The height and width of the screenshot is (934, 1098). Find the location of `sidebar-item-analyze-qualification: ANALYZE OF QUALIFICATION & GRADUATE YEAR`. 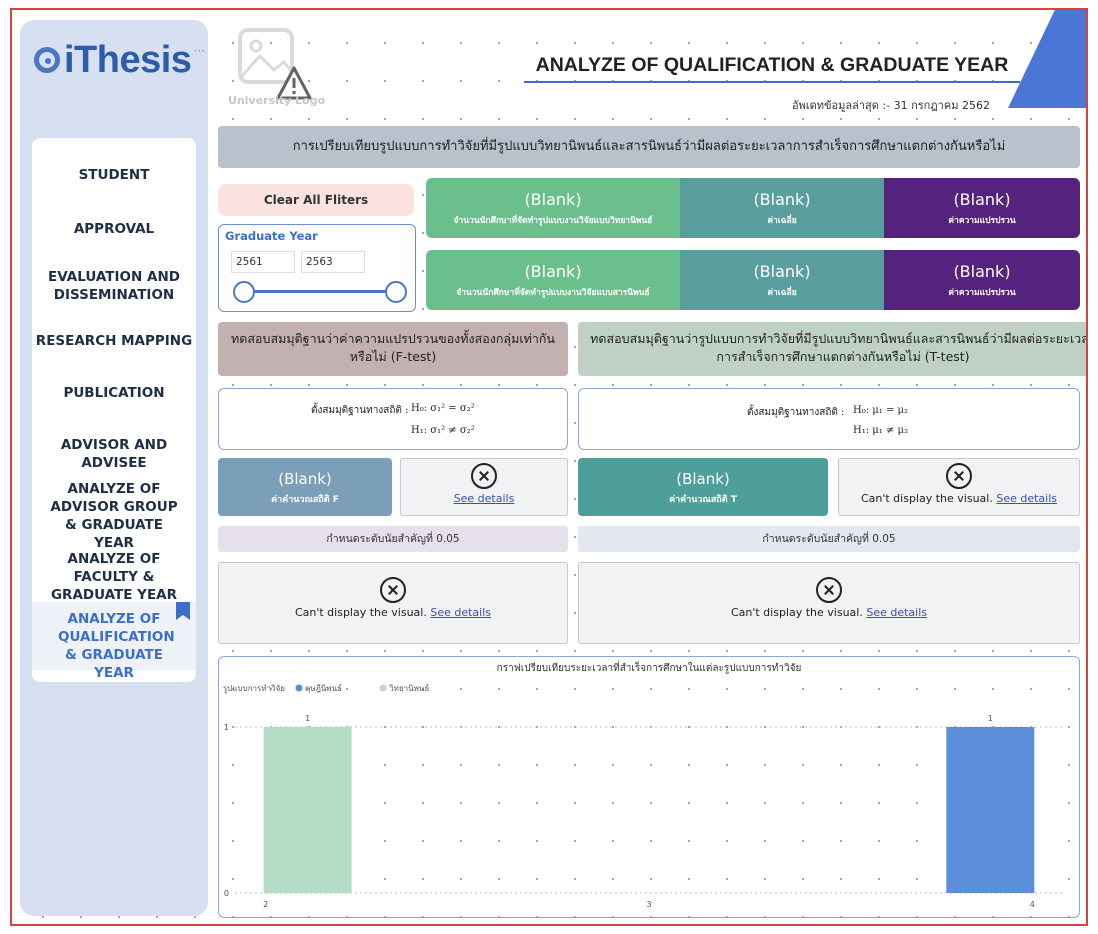

sidebar-item-analyze-qualification: ANALYZE OF QUALIFICATION & GRADUATE YEAR is located at coordinates (114, 641).